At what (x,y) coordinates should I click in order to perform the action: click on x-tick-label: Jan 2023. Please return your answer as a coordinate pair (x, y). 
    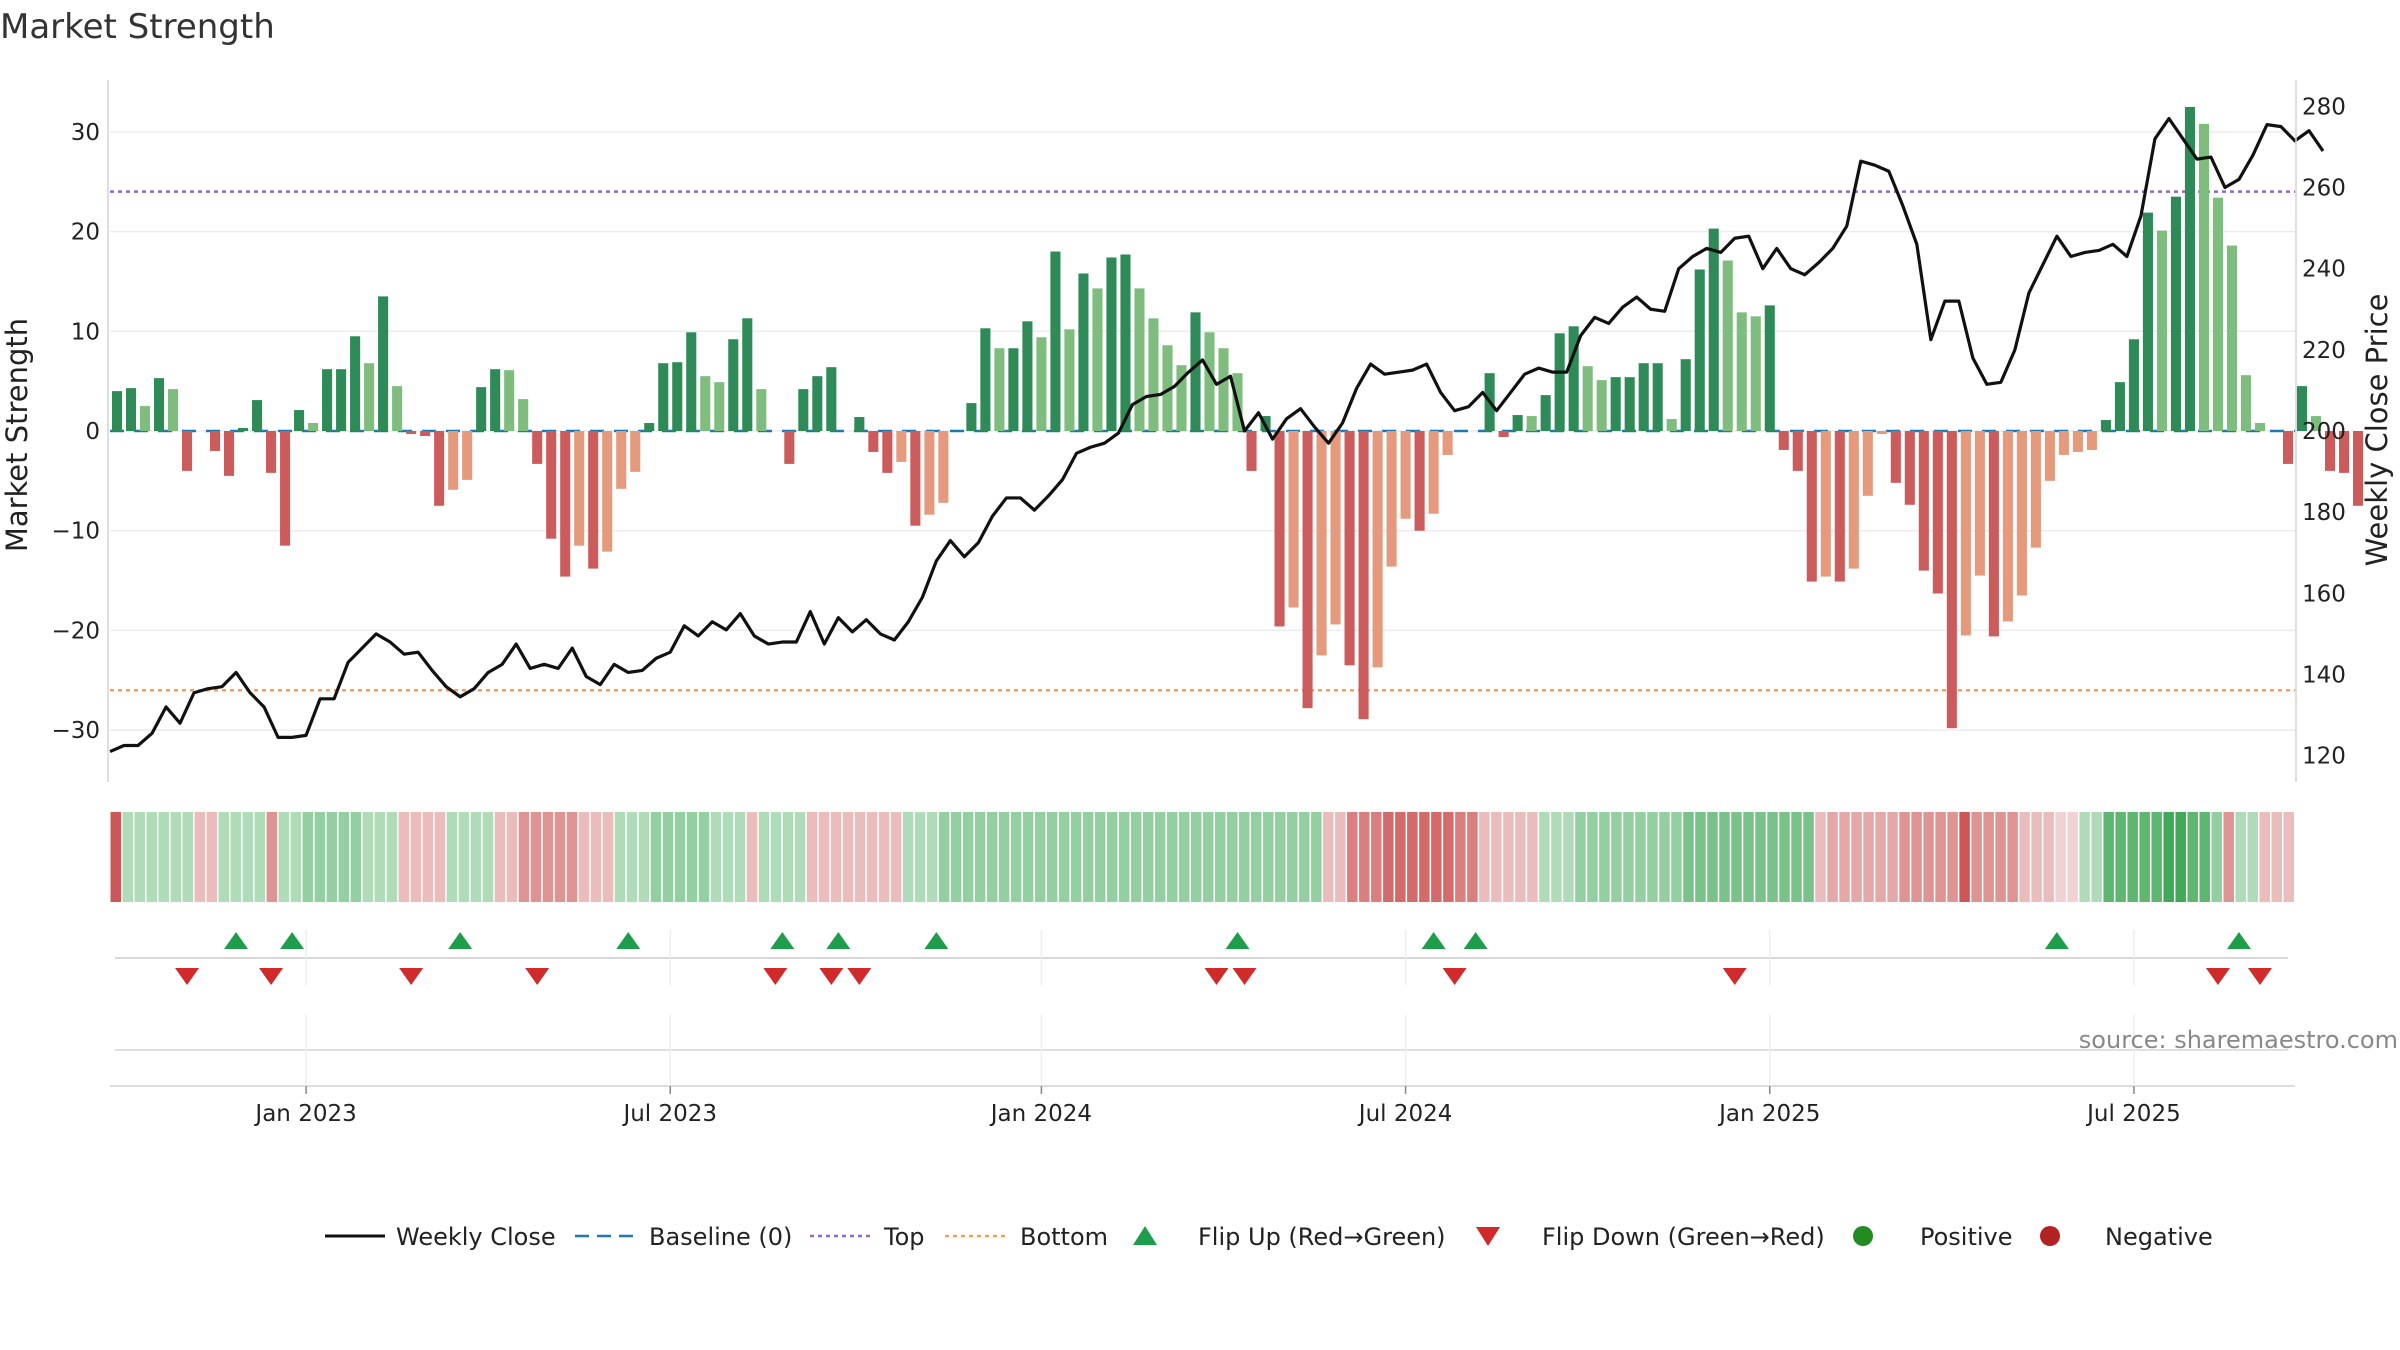
    Looking at the image, I should click on (304, 1114).